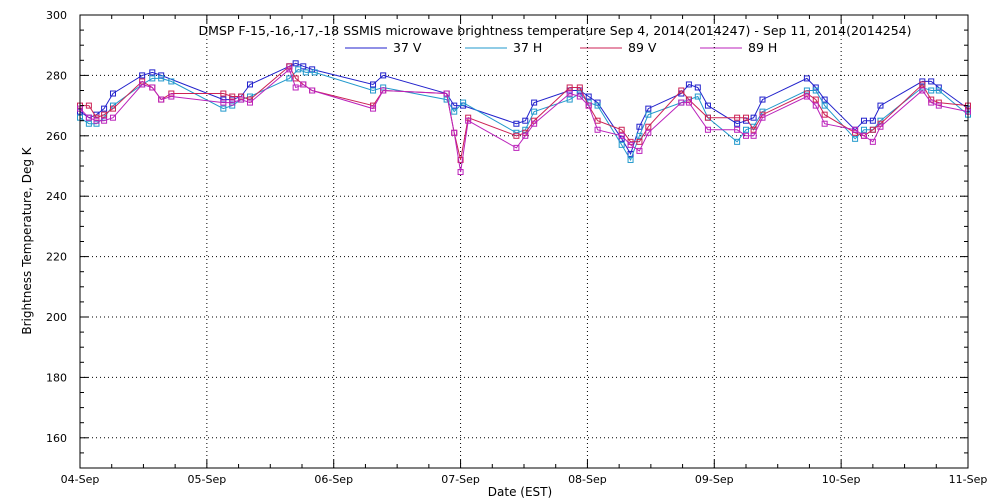  Describe the element at coordinates (333, 479) in the screenshot. I see `x-tick-label: 06-Sep` at that location.